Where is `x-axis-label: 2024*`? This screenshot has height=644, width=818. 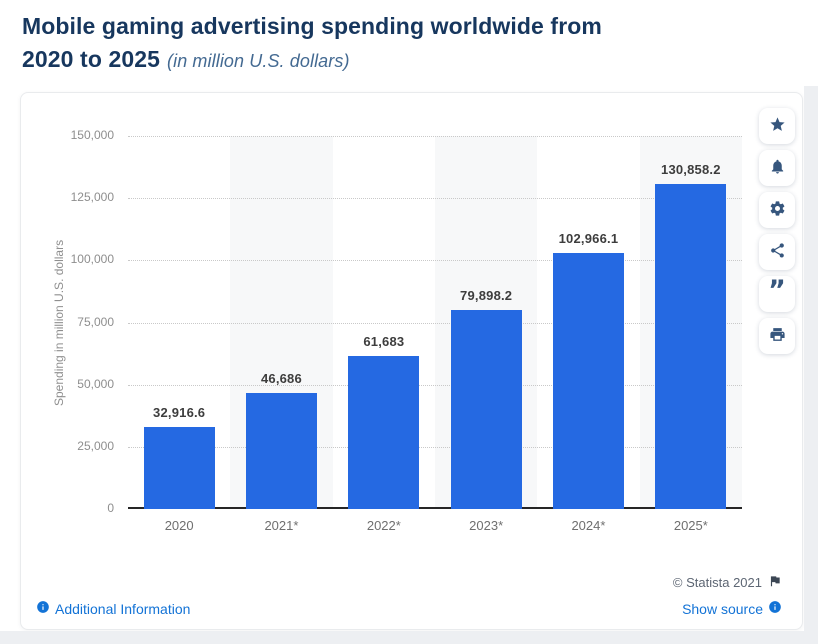
x-axis-label: 2024* is located at coordinates (588, 525).